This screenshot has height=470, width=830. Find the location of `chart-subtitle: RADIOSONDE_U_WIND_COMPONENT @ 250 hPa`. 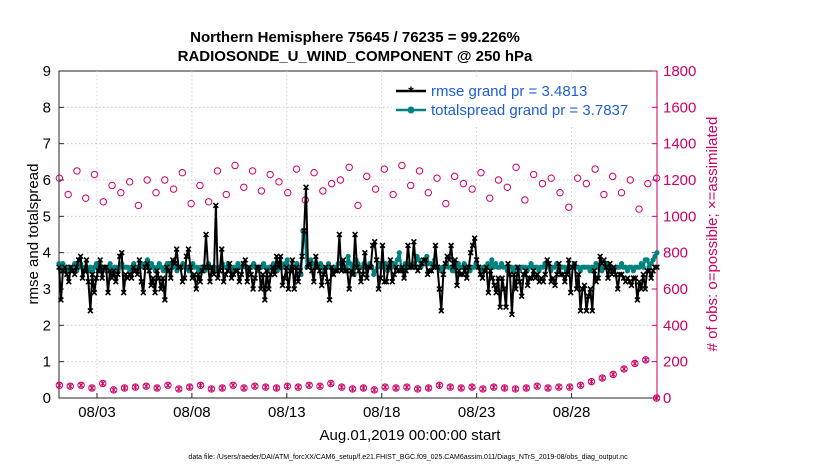

chart-subtitle: RADIOSONDE_U_WIND_COMPONENT @ 250 hPa is located at coordinates (355, 56).